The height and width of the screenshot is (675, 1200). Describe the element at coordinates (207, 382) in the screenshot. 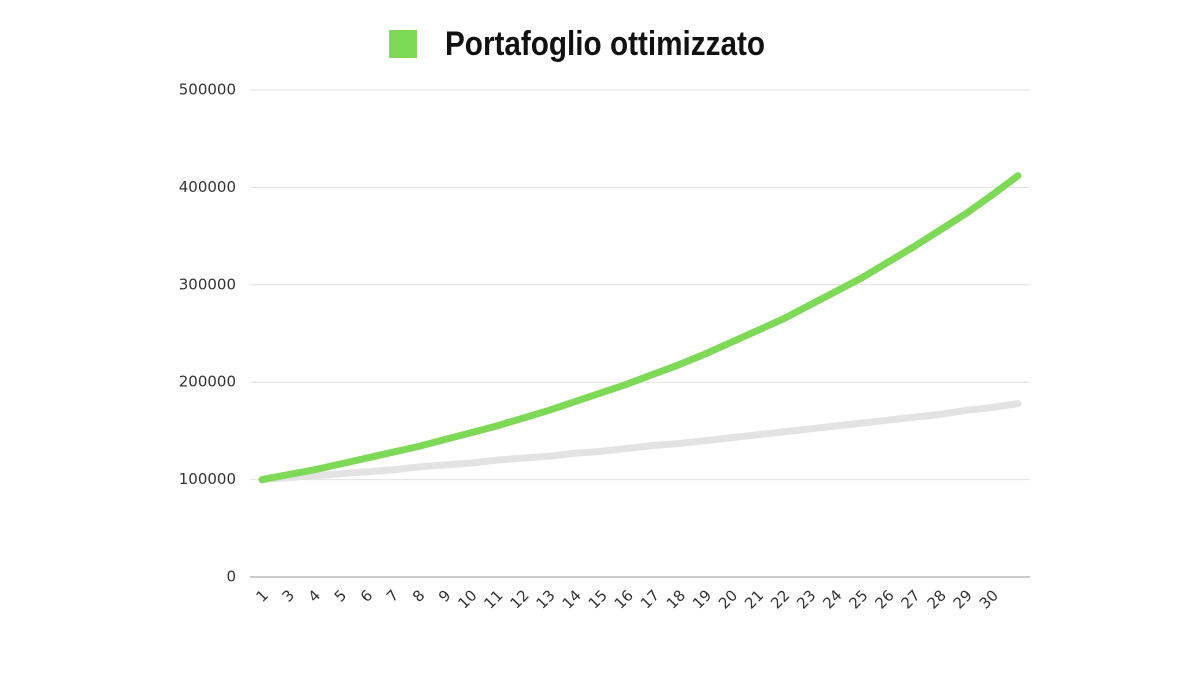

I see `y-tick-label: 200000` at that location.